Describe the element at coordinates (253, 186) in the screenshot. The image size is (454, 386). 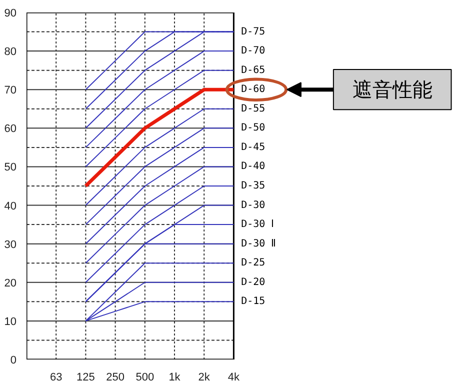
I see `series-label: D-35` at that location.